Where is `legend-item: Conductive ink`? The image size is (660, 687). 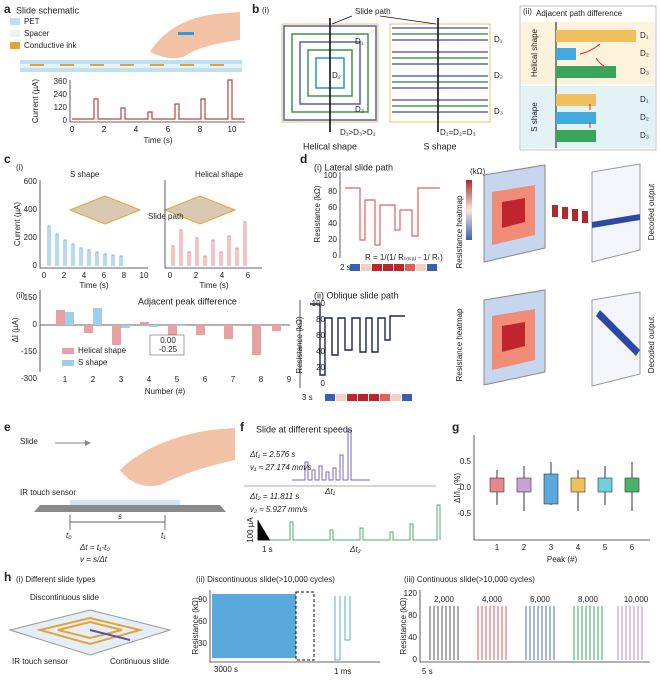 legend-item: Conductive ink is located at coordinates (50, 45).